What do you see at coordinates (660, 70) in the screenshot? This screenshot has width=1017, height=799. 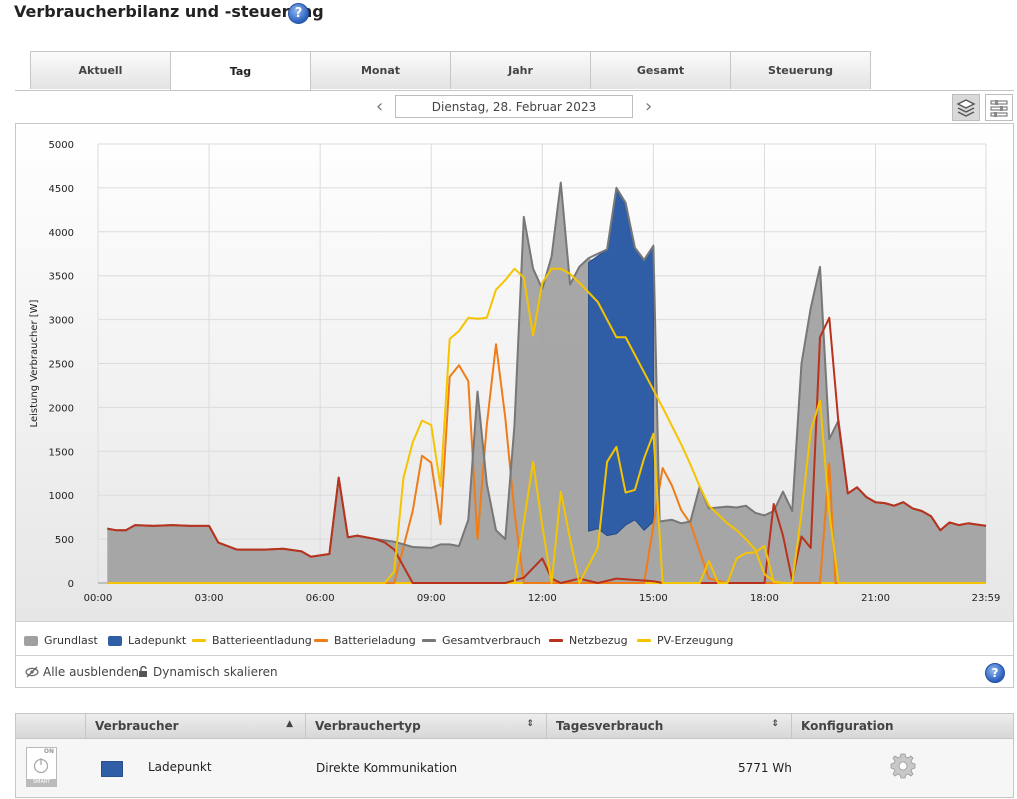 I see `tab-gesamt: Gesamt` at bounding box center [660, 70].